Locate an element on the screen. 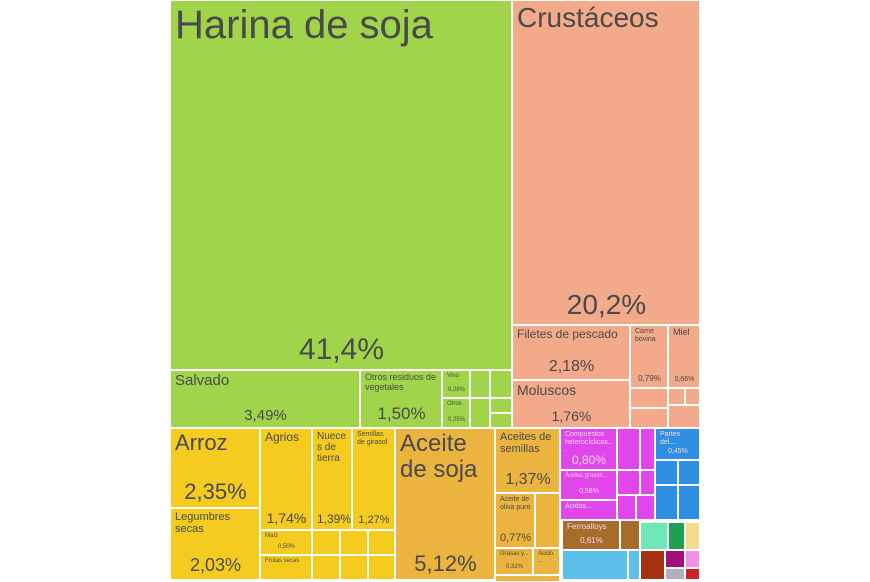  cell-value: 0,61% is located at coordinates (591, 541).